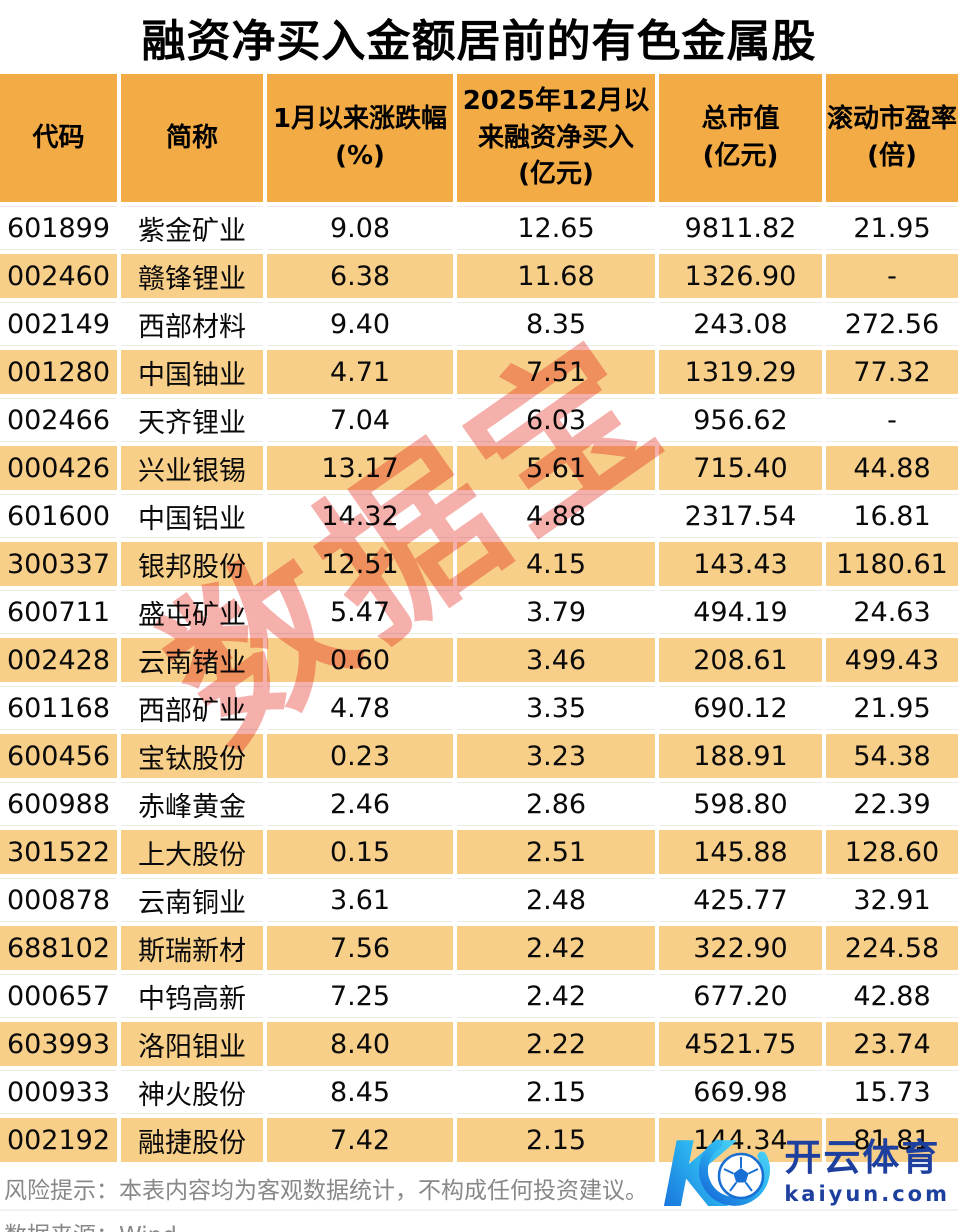  I want to click on cell-pe: 44.88, so click(892, 468).